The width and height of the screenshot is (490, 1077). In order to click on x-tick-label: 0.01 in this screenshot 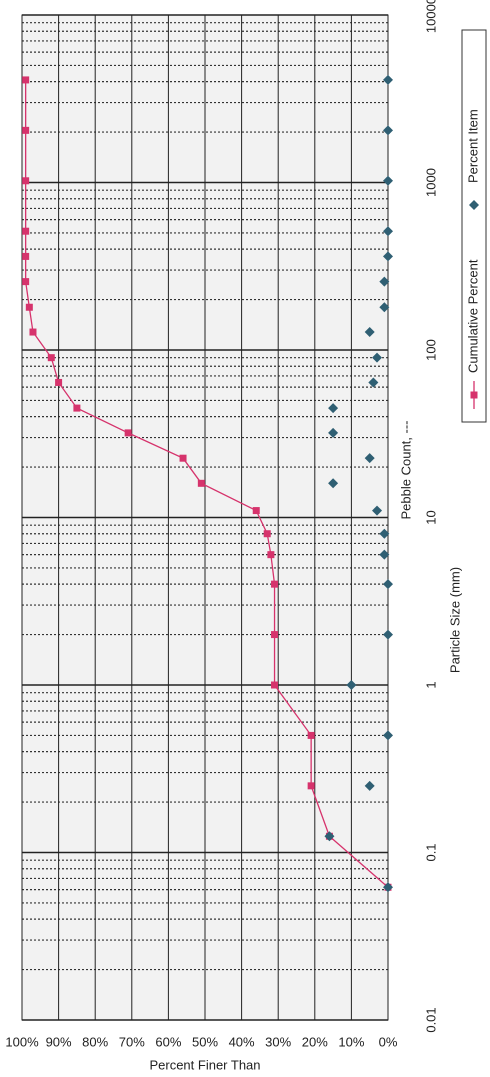, I will do `click(430, 1019)`.